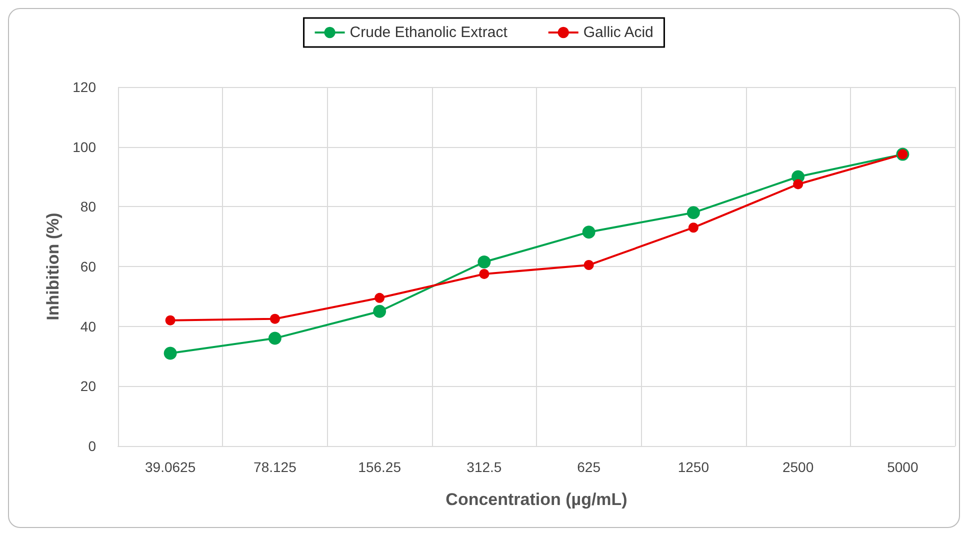 The width and height of the screenshot is (968, 535). What do you see at coordinates (88, 326) in the screenshot?
I see `y-tick-label: 40` at bounding box center [88, 326].